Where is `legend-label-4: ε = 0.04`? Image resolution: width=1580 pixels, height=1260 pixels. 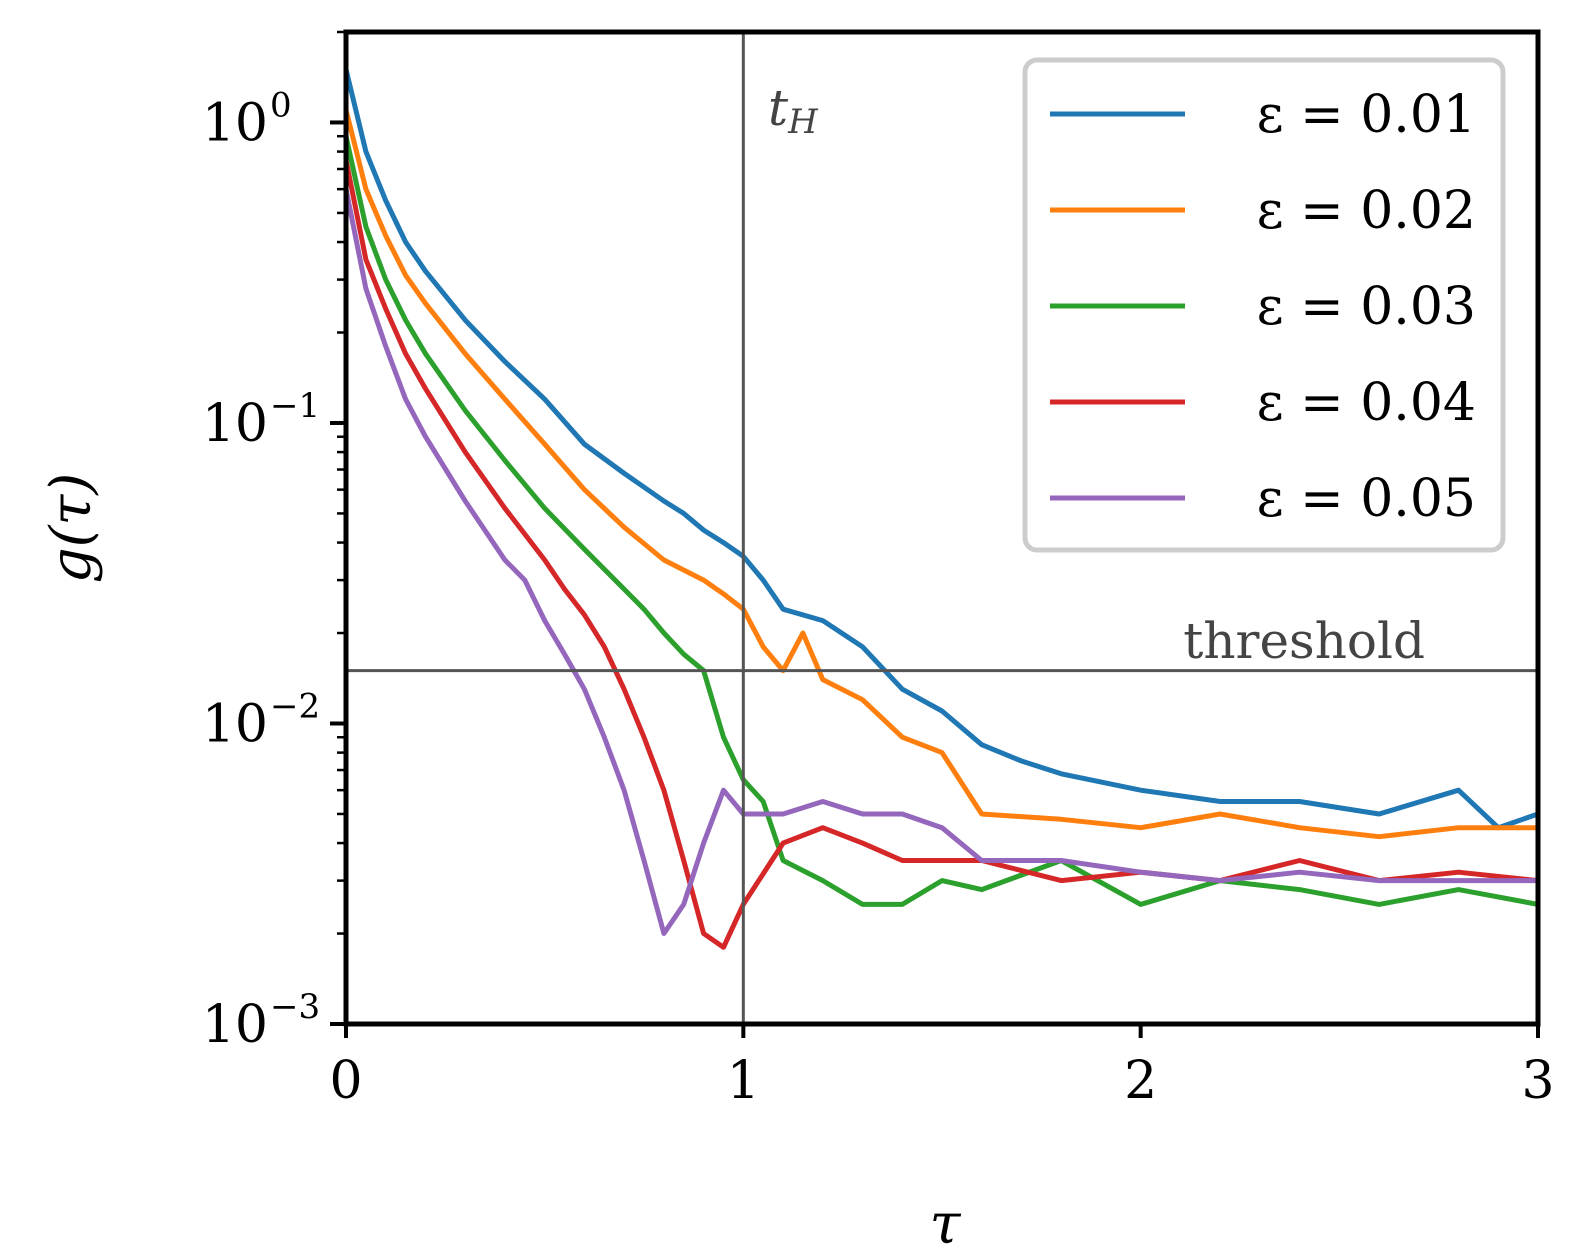 legend-label-4: ε = 0.04 is located at coordinates (1366, 403).